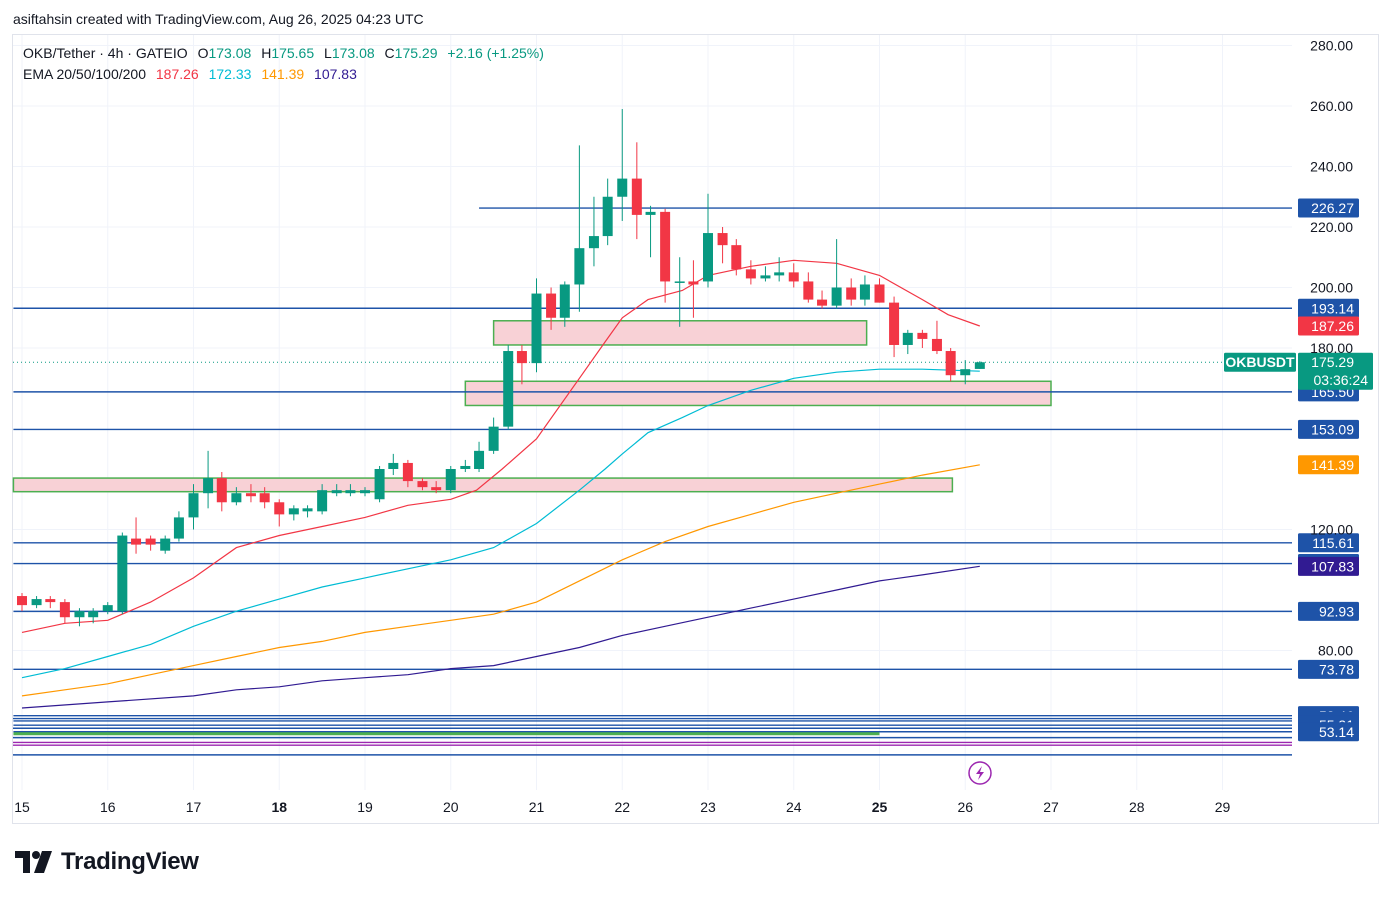 The height and width of the screenshot is (900, 1392). What do you see at coordinates (84, 74) in the screenshot?
I see `ema-label: EMA 20/50/100/200` at bounding box center [84, 74].